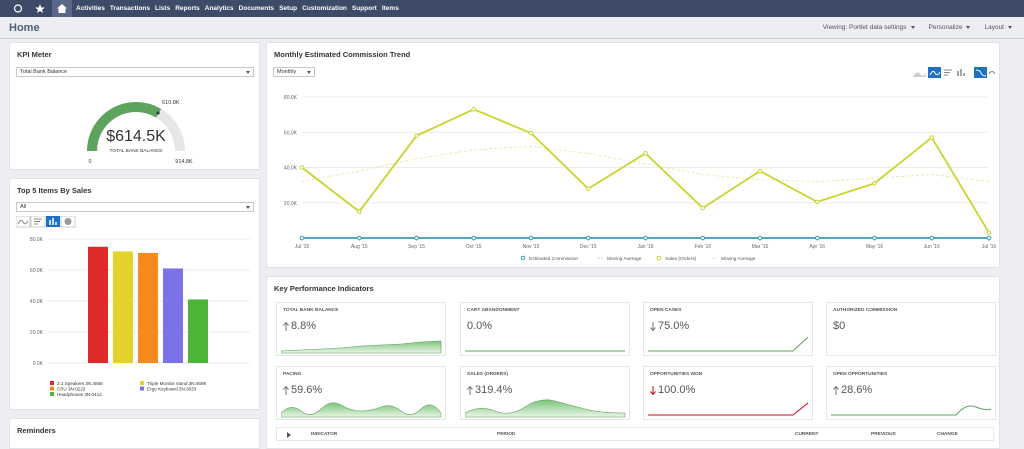 The image size is (1024, 449). What do you see at coordinates (950, 27) in the screenshot?
I see `header-control: Personalize` at bounding box center [950, 27].